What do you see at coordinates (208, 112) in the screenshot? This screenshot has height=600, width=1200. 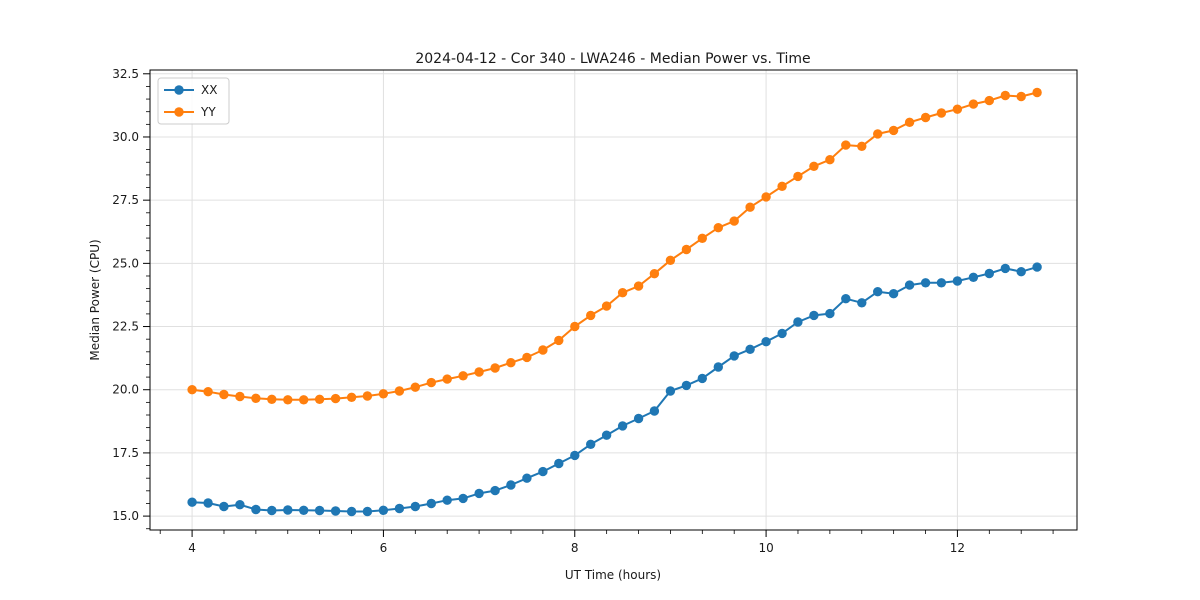 I see `legend-label-yy: YY` at bounding box center [208, 112].